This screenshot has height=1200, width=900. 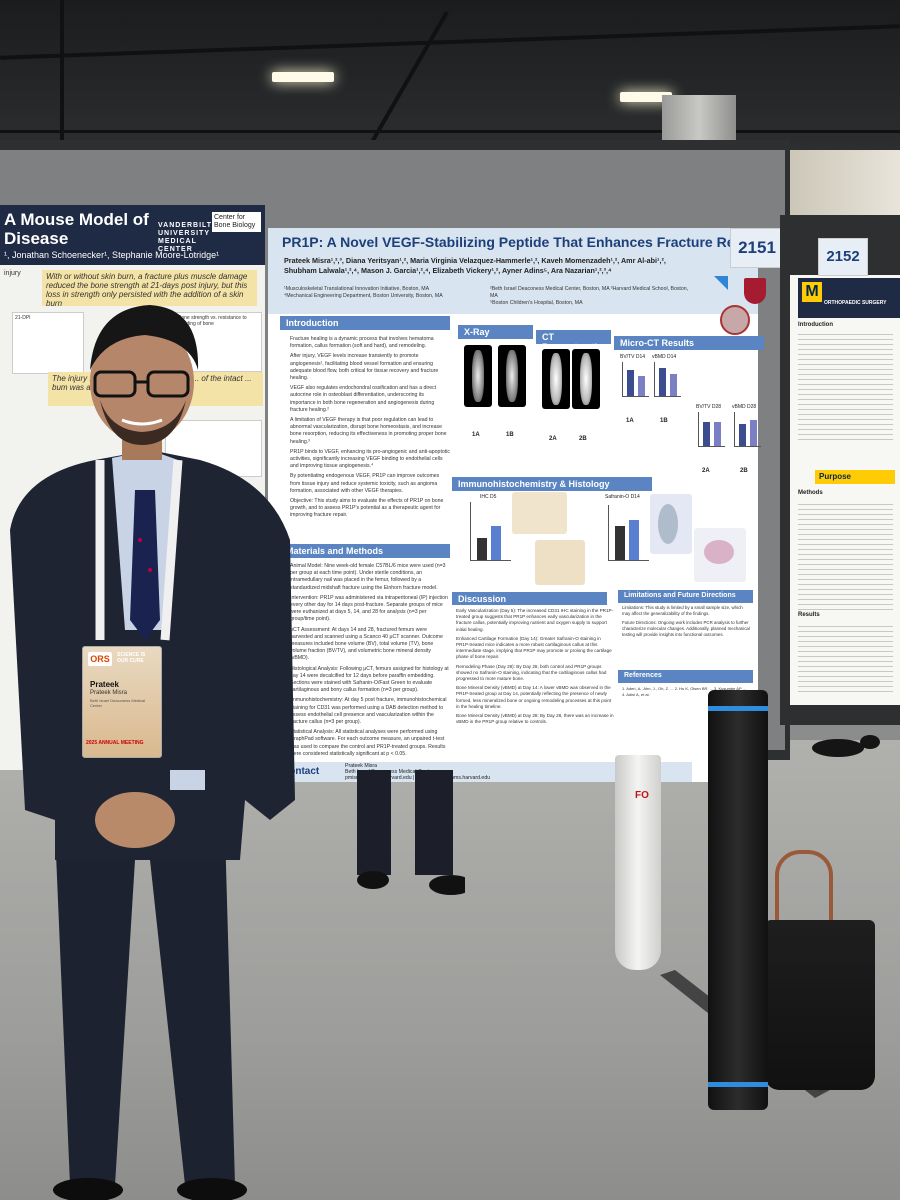 I want to click on background-person-legs, so click(x=411, y=832).